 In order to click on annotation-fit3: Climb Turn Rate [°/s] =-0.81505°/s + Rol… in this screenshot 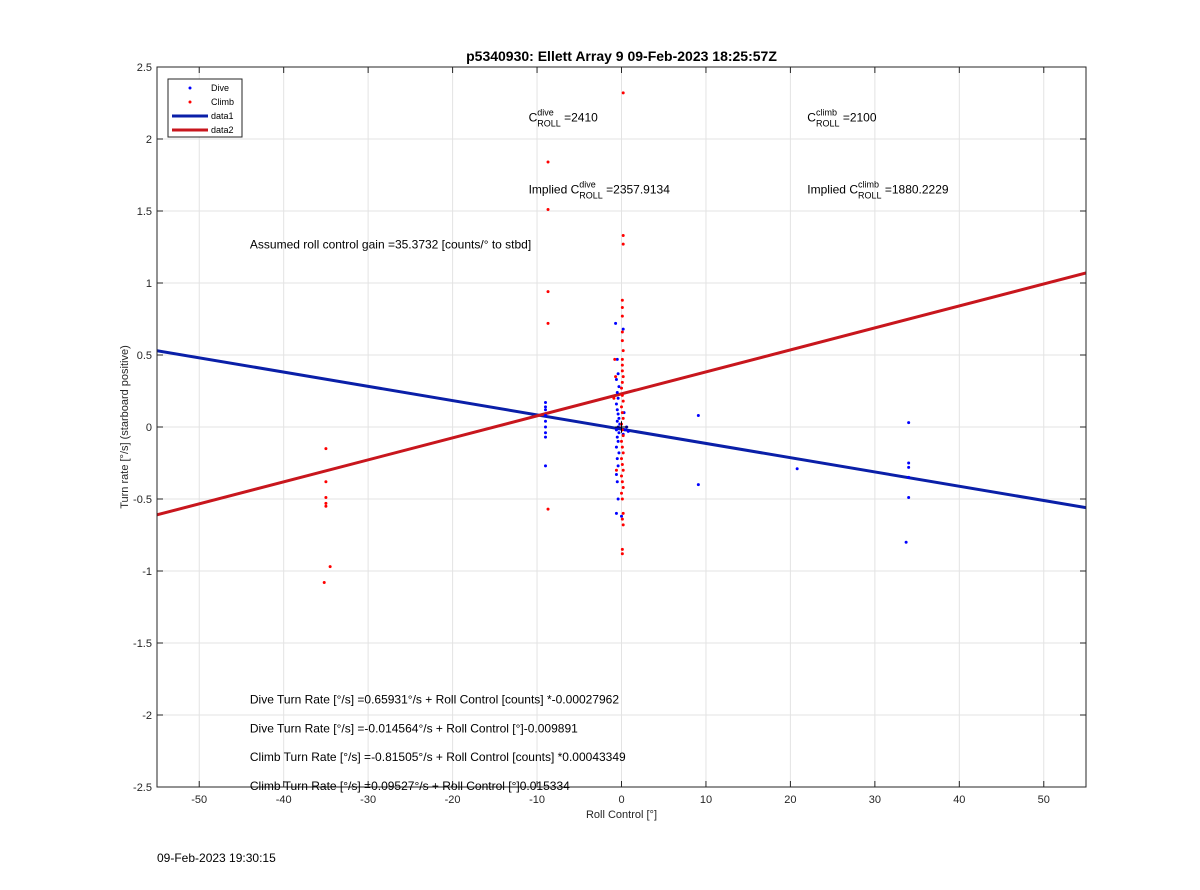, I will do `click(438, 757)`.